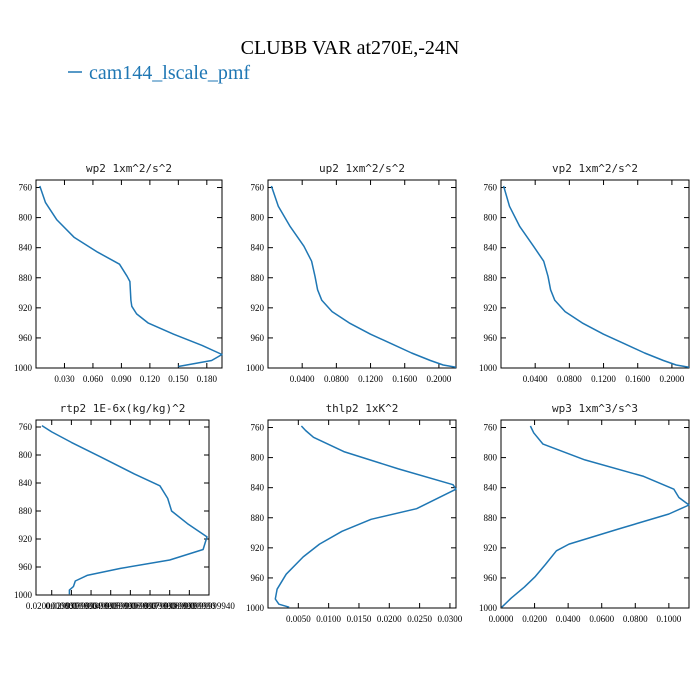  What do you see at coordinates (170, 606) in the screenshot?
I see `x-tick-label: 0.0799999990` at bounding box center [170, 606].